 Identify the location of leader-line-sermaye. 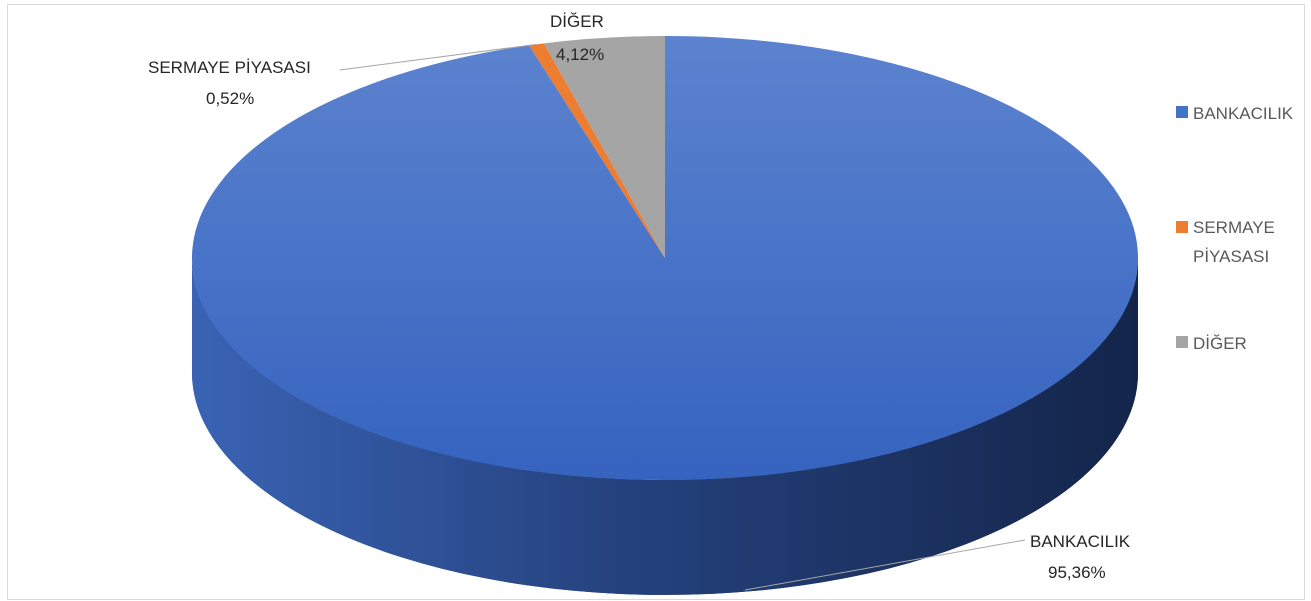
(438, 57).